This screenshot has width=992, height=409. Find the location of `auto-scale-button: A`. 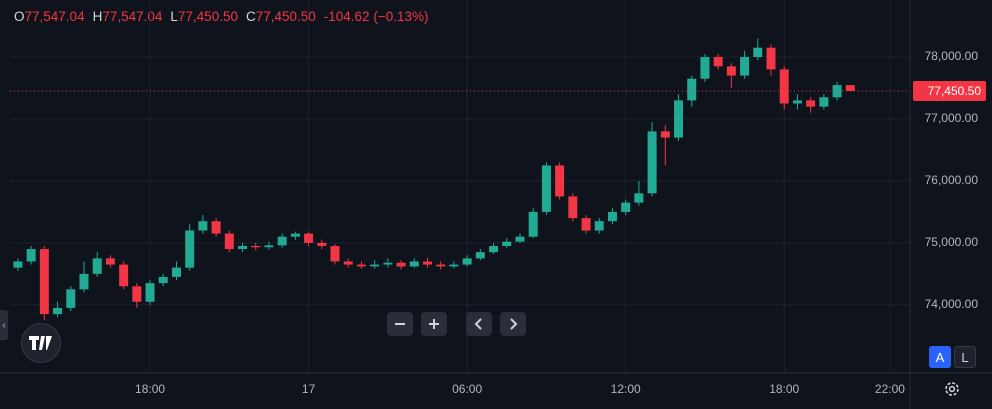

auto-scale-button: A is located at coordinates (940, 357).